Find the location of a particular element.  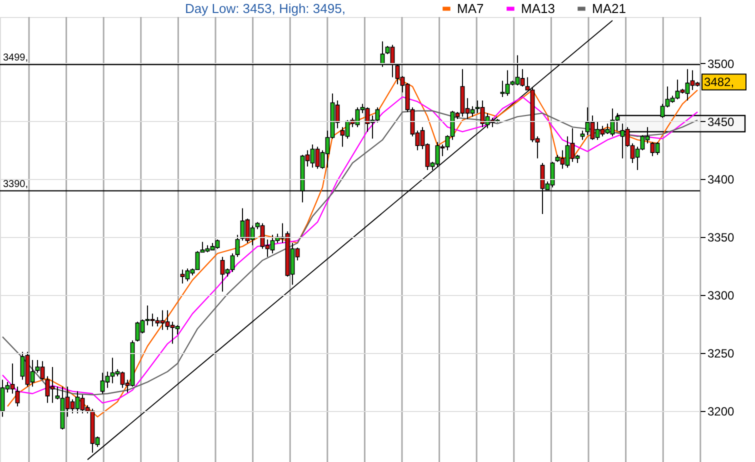

y-tick-label: 3350 is located at coordinates (721, 237).